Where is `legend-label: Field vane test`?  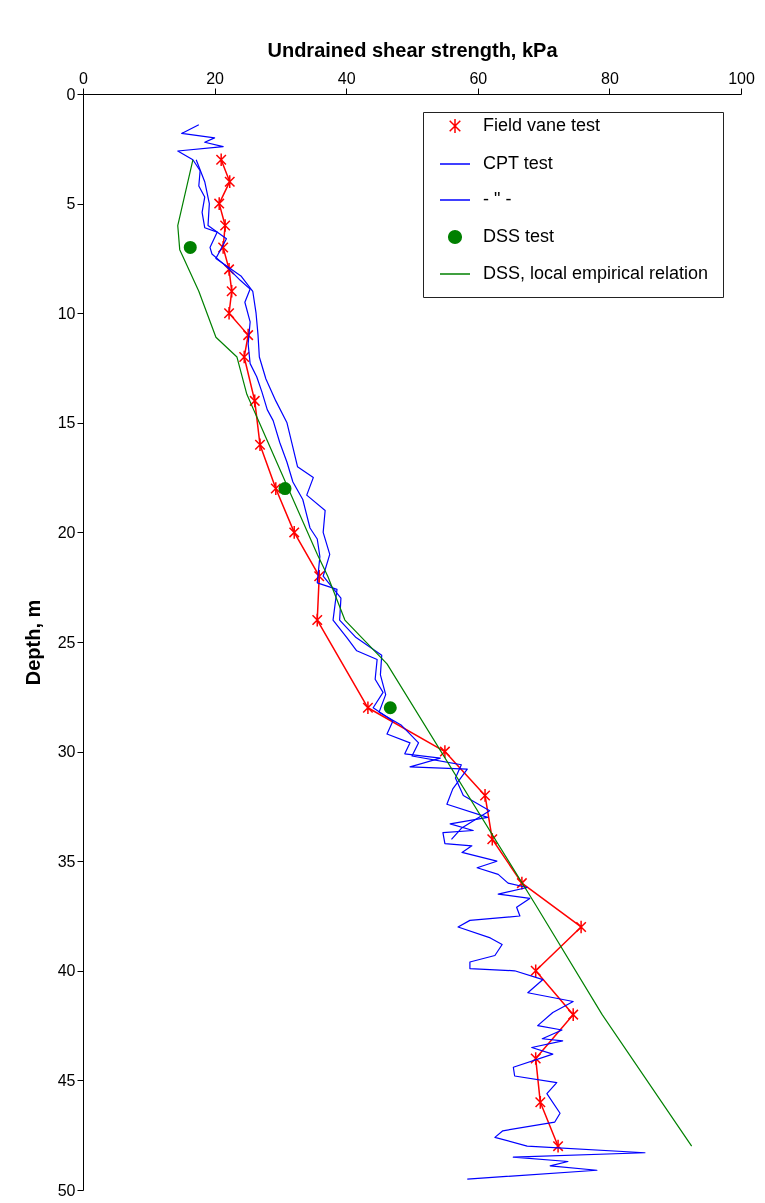
legend-label: Field vane test is located at coordinates (542, 125).